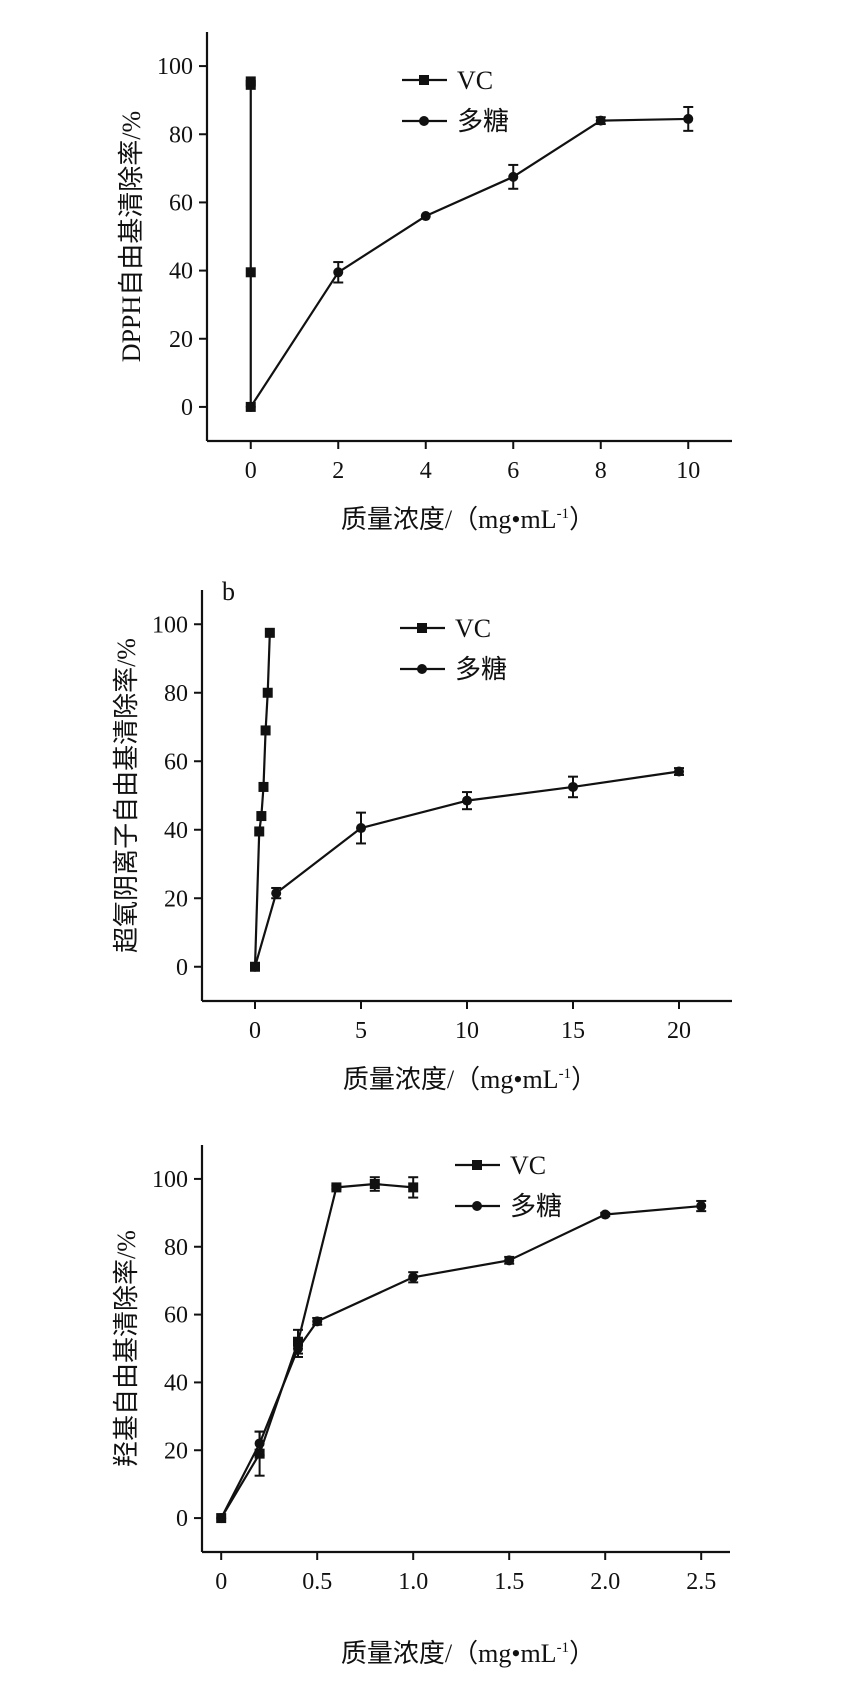 Image resolution: width=846 pixels, height=1682 pixels. Describe the element at coordinates (131, 236) in the screenshot. I see `y-axis-label: DPPH自由基清除率/%` at that location.